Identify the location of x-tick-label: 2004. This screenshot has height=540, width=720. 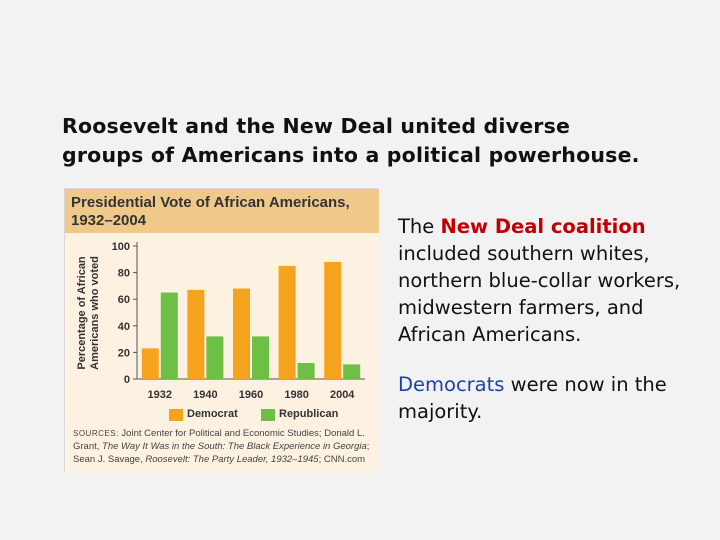
(342, 395).